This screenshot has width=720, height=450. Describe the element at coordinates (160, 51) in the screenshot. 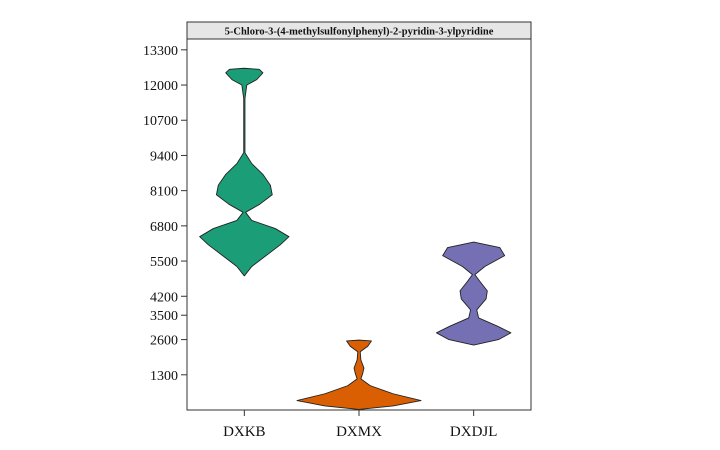

I see `y-tick-label: 13300` at that location.